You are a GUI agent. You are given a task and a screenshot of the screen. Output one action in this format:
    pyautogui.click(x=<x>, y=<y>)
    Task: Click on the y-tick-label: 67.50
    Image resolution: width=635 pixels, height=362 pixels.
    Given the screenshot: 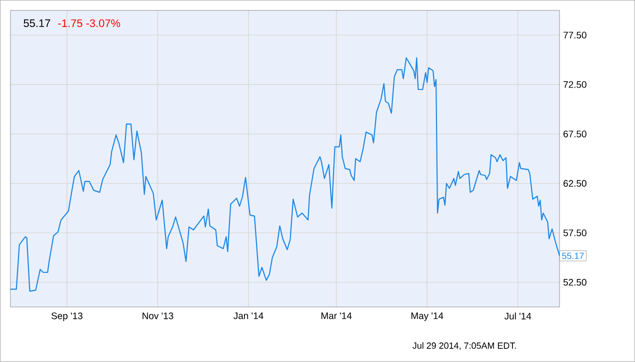 What is the action you would take?
    pyautogui.click(x=575, y=134)
    